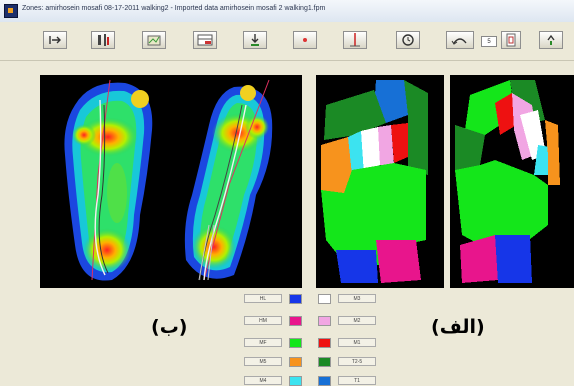 This screenshot has height=386, width=574. Describe the element at coordinates (169, 327) in the screenshot. I see `caption-b: (ب)` at that location.